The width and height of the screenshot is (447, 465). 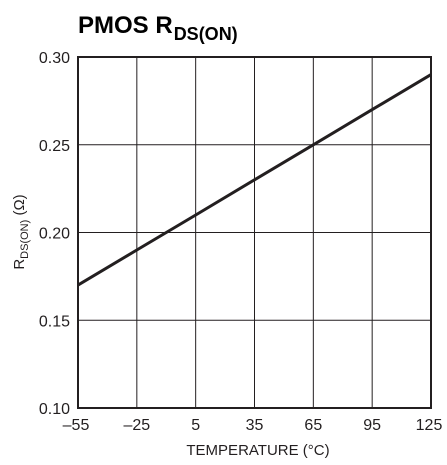 What do you see at coordinates (206, 34) in the screenshot?
I see `chart-title-subscript: DS(ON)` at bounding box center [206, 34].